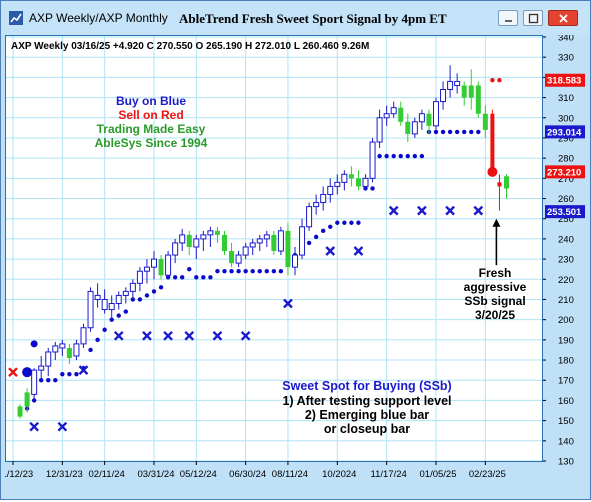 The image size is (591, 502). I want to click on x-tick-label: 06/30/24, so click(247, 474).